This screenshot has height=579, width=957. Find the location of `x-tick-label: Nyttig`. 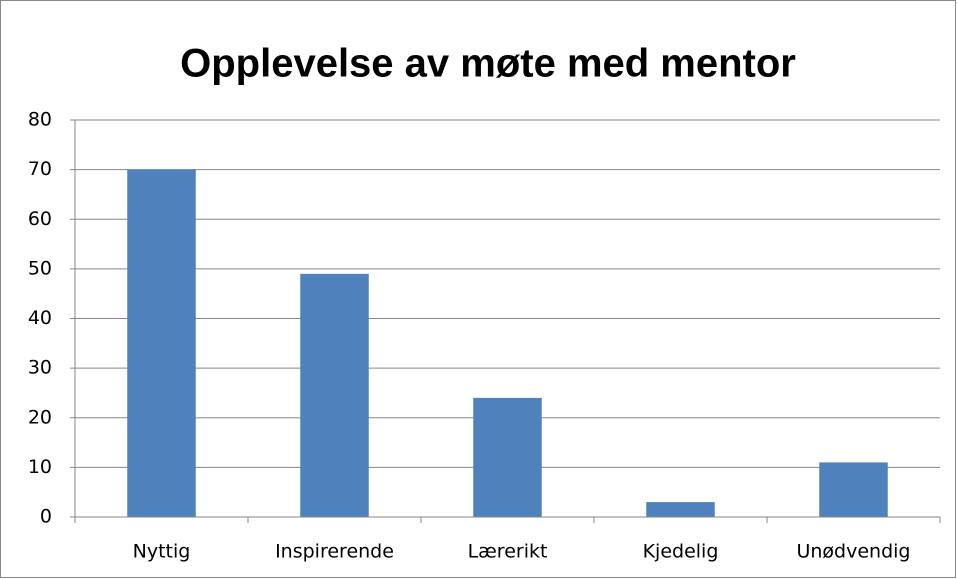

x-tick-label: Nyttig is located at coordinates (162, 552).